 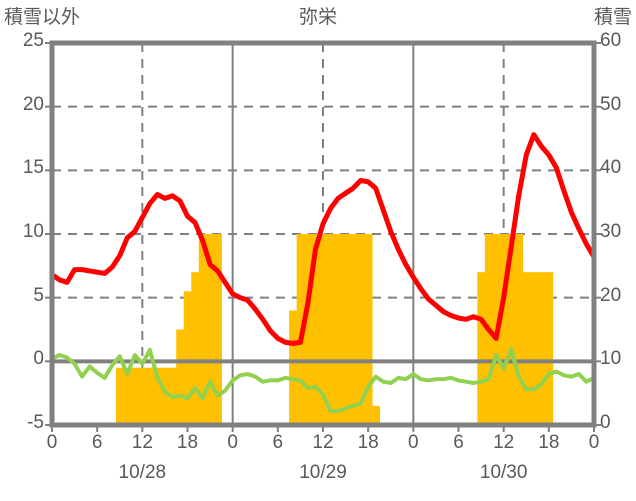 What do you see at coordinates (142, 472) in the screenshot?
I see `x-axis-date-label: 10/28` at bounding box center [142, 472].